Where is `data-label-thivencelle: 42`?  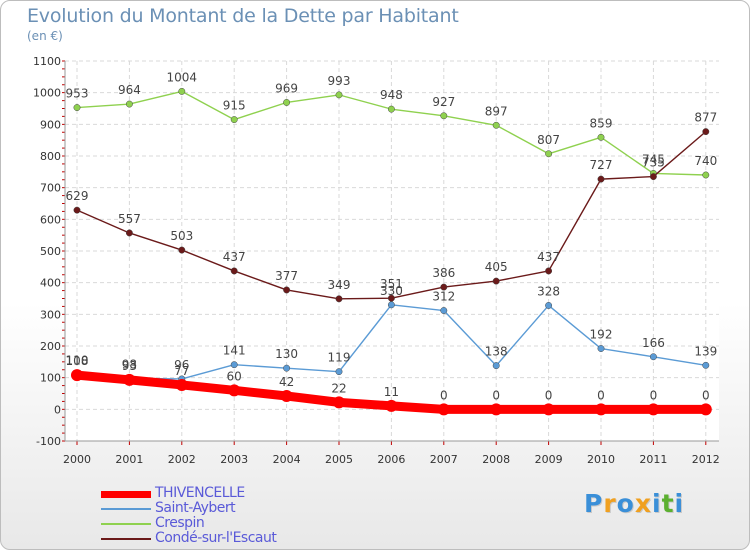 data-label-thivencelle: 42 is located at coordinates (286, 382).